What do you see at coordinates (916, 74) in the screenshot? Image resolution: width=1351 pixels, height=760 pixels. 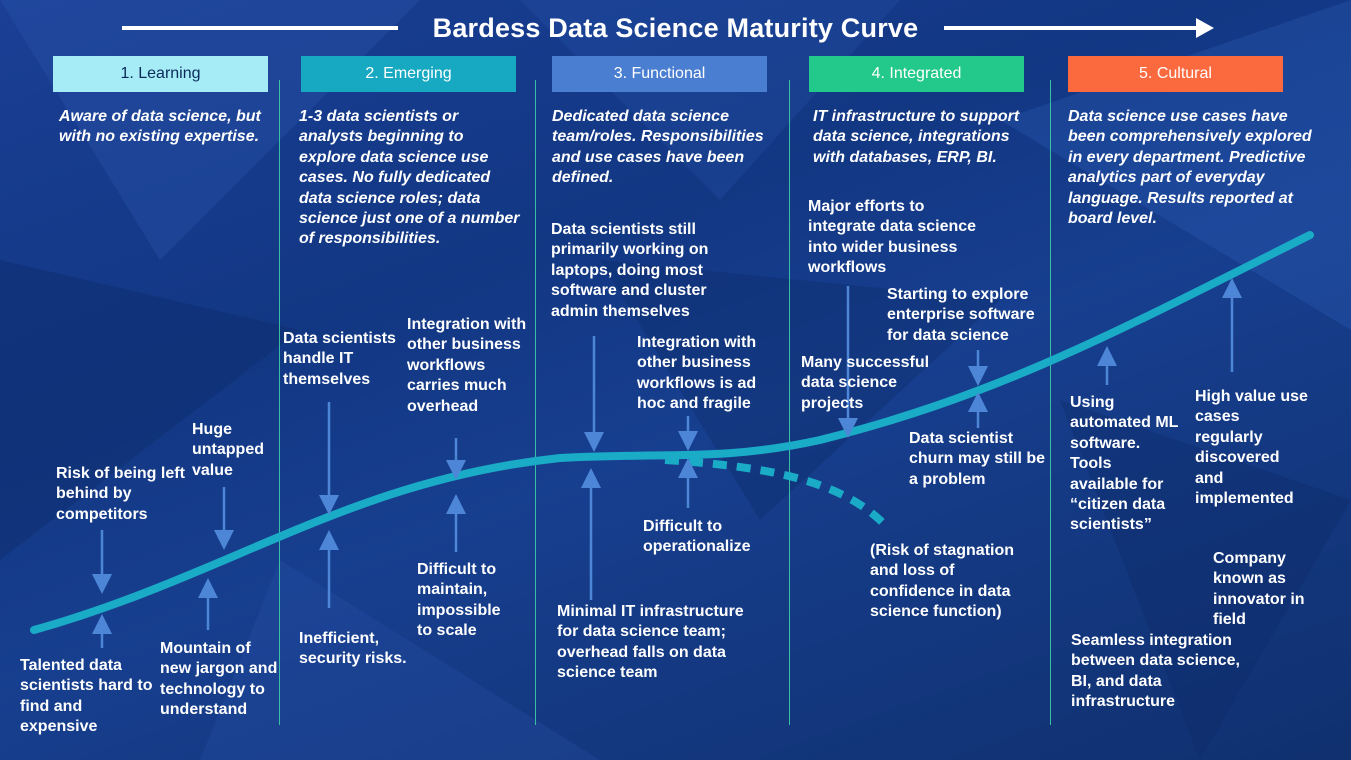 I see `stage-integrated: 4. Integrated` at bounding box center [916, 74].